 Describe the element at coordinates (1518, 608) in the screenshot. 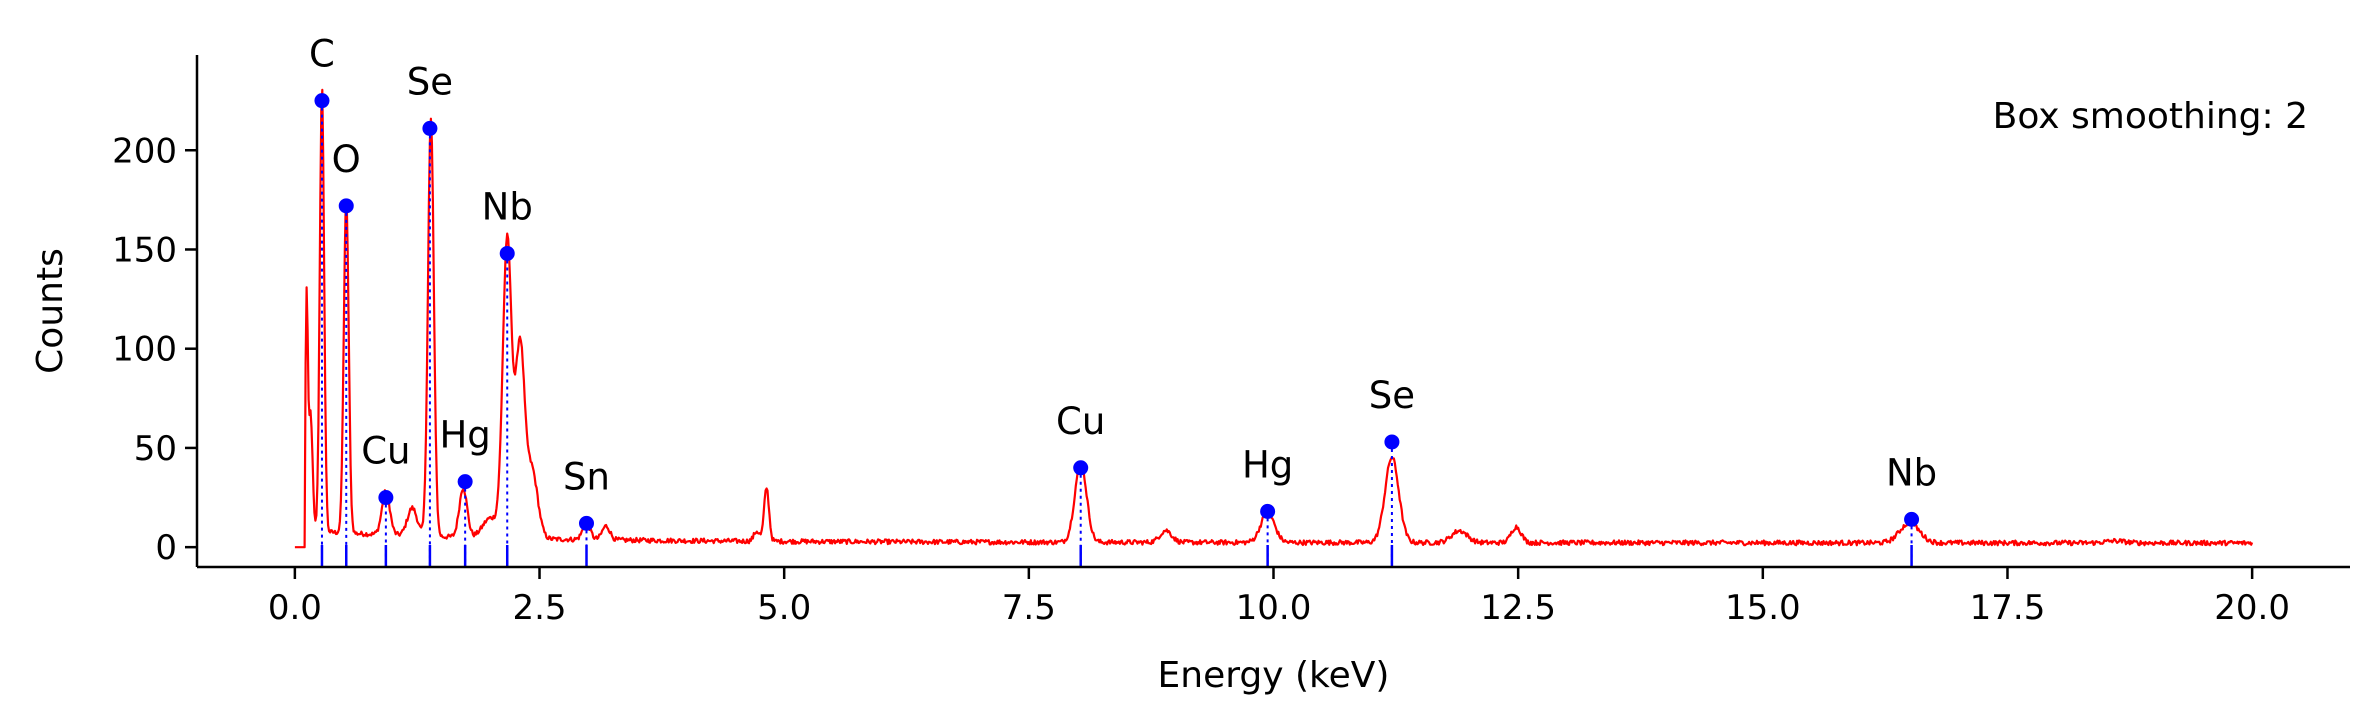

I see `x-tick-label: 12.5` at that location.